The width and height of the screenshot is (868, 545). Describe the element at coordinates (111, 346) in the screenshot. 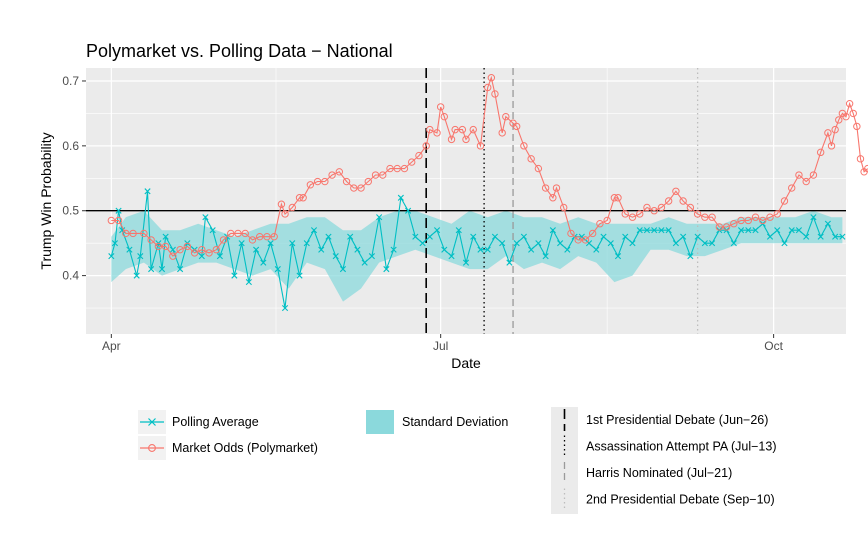

I see `x-tick-label: Apr` at that location.